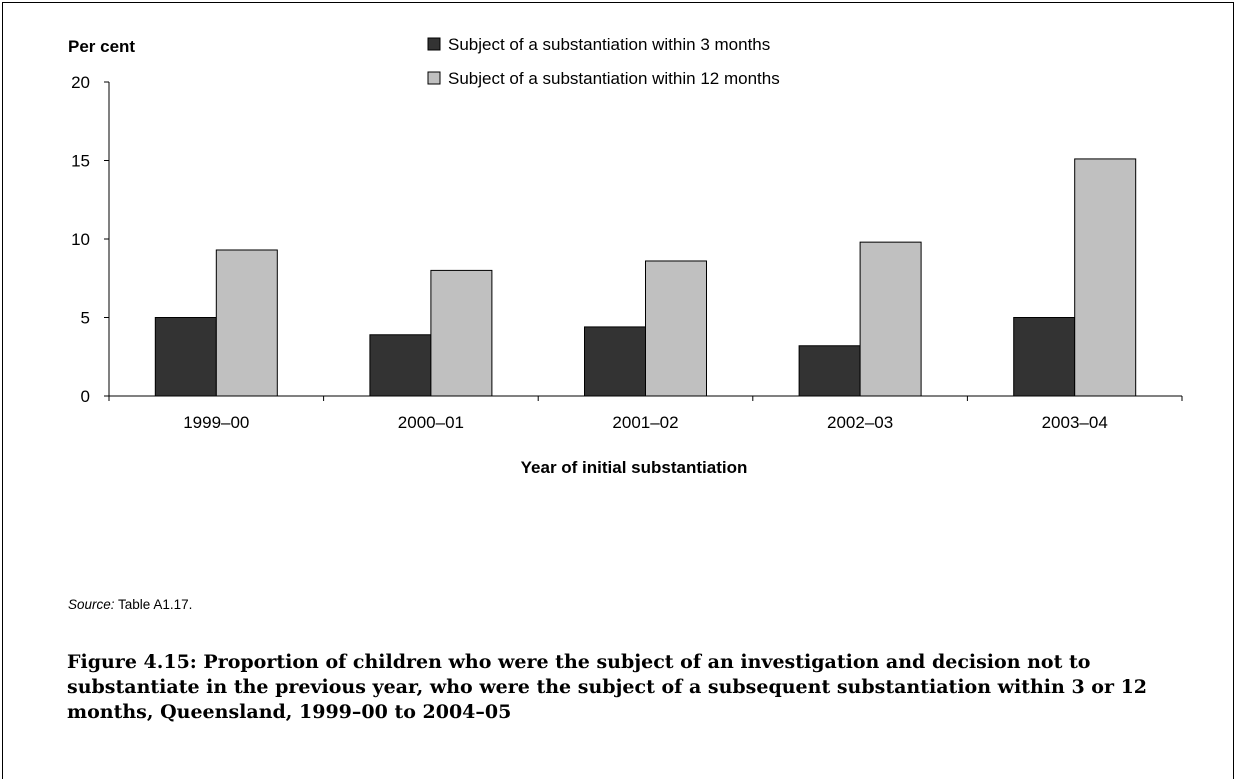  What do you see at coordinates (860, 422) in the screenshot?
I see `x-tick-label: 2002–03` at bounding box center [860, 422].